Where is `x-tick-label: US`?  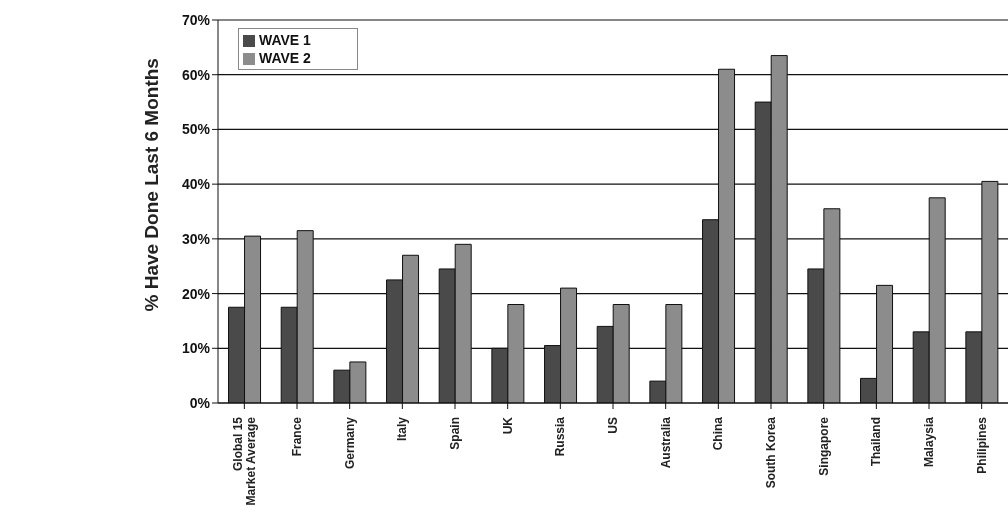
x-tick-label: US is located at coordinates (613, 425).